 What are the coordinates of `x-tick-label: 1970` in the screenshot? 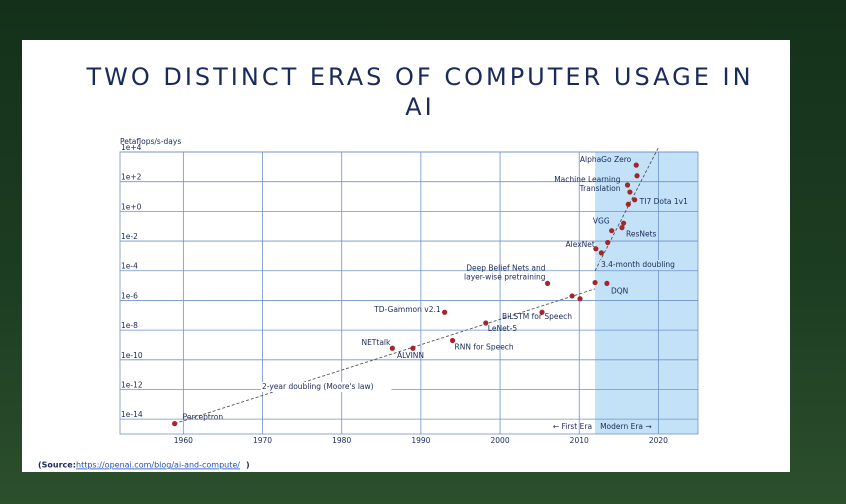 It's located at (262, 440).